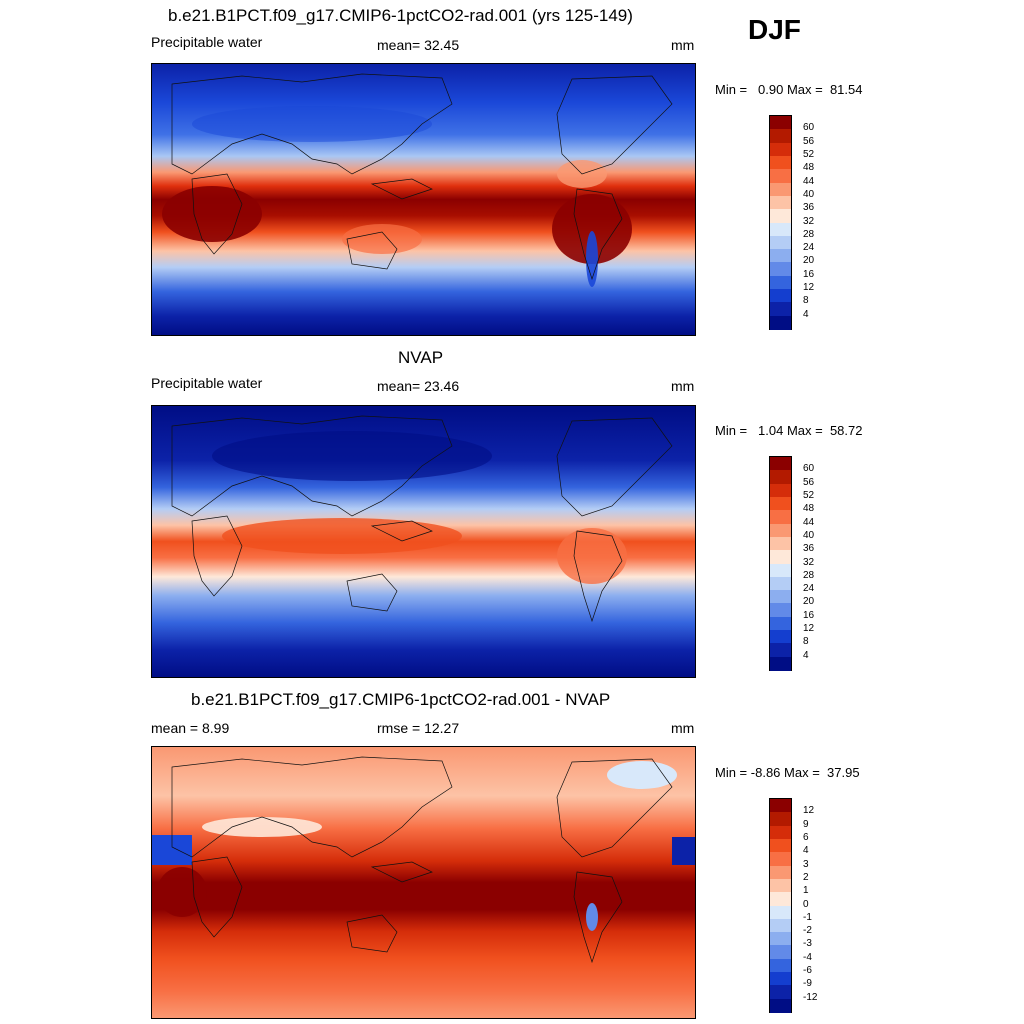 The image size is (1024, 1024). Describe the element at coordinates (846, 430) in the screenshot. I see `panel2-max-value: 58.72` at that location.